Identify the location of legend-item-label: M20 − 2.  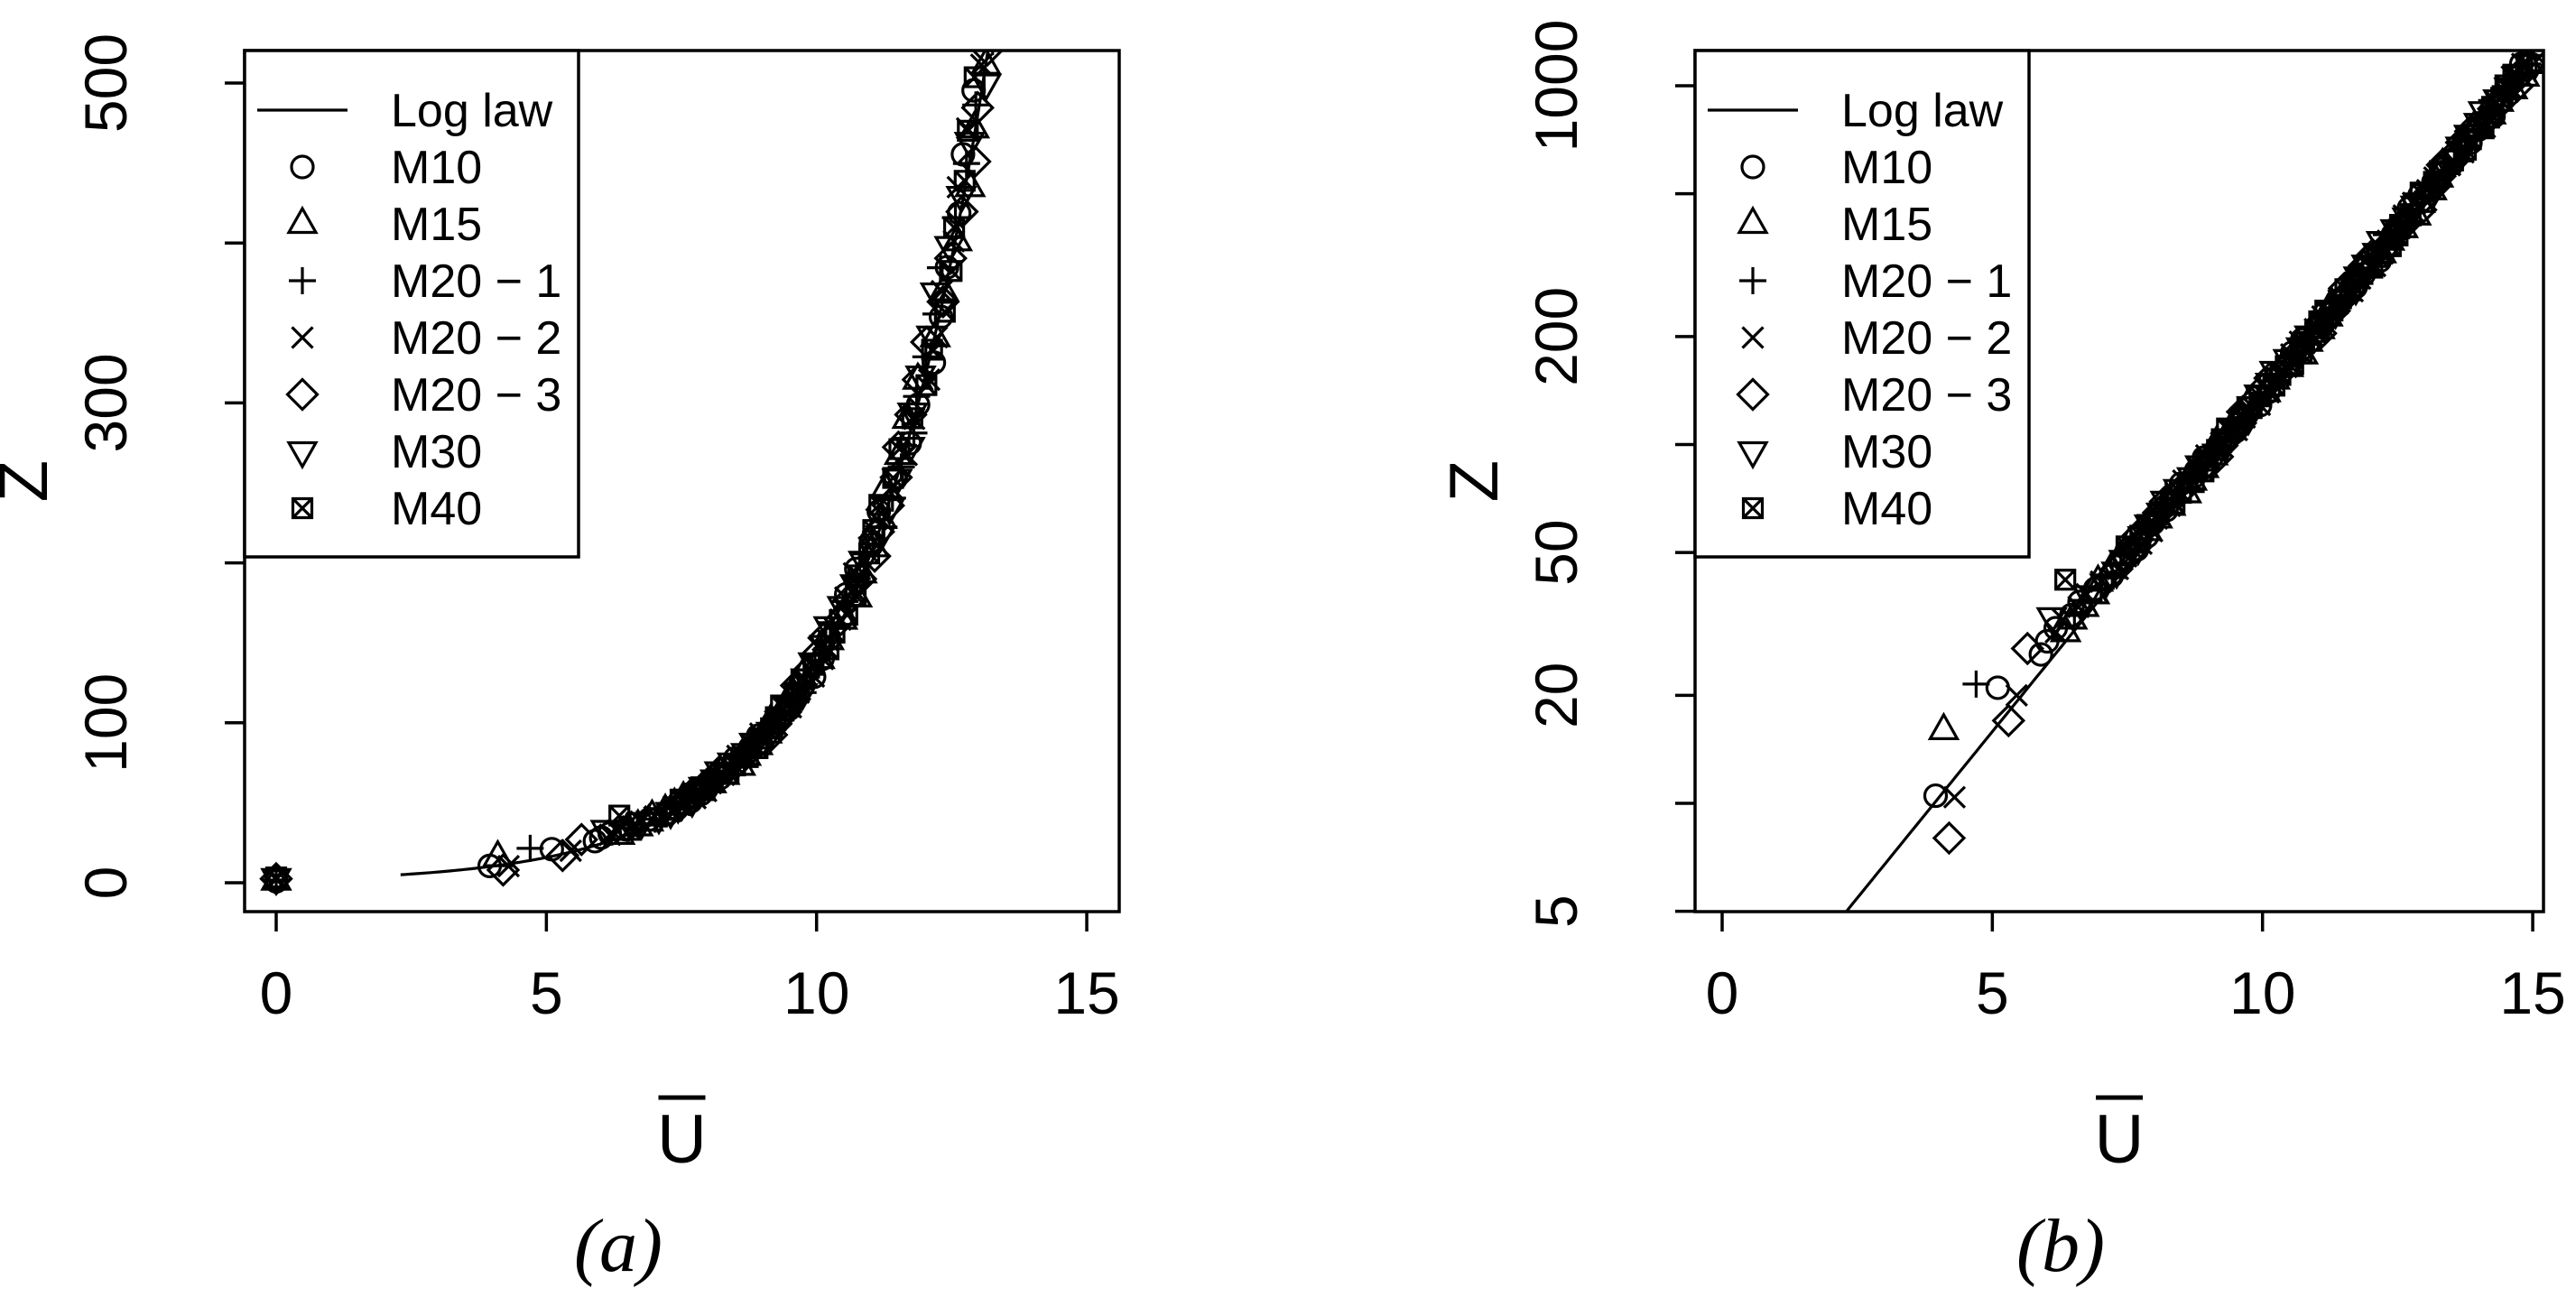
(476, 339).